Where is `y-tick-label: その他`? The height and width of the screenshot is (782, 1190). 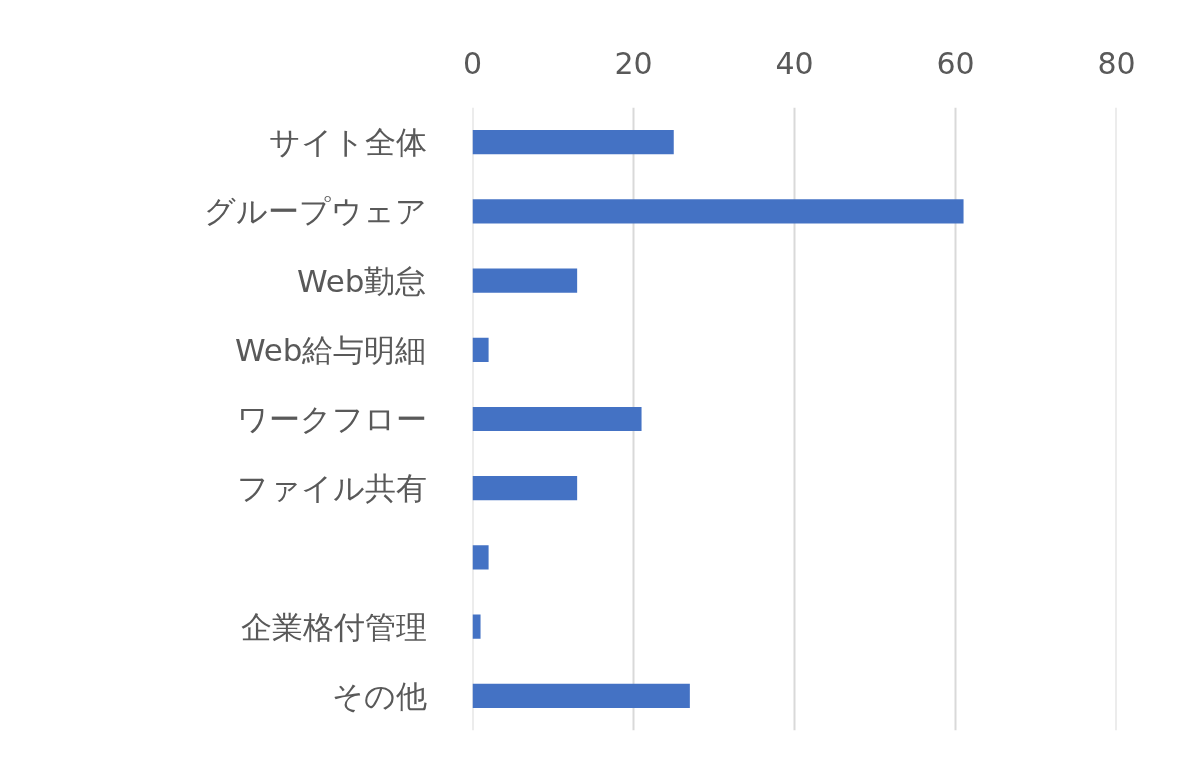
y-tick-label: その他 is located at coordinates (379, 695).